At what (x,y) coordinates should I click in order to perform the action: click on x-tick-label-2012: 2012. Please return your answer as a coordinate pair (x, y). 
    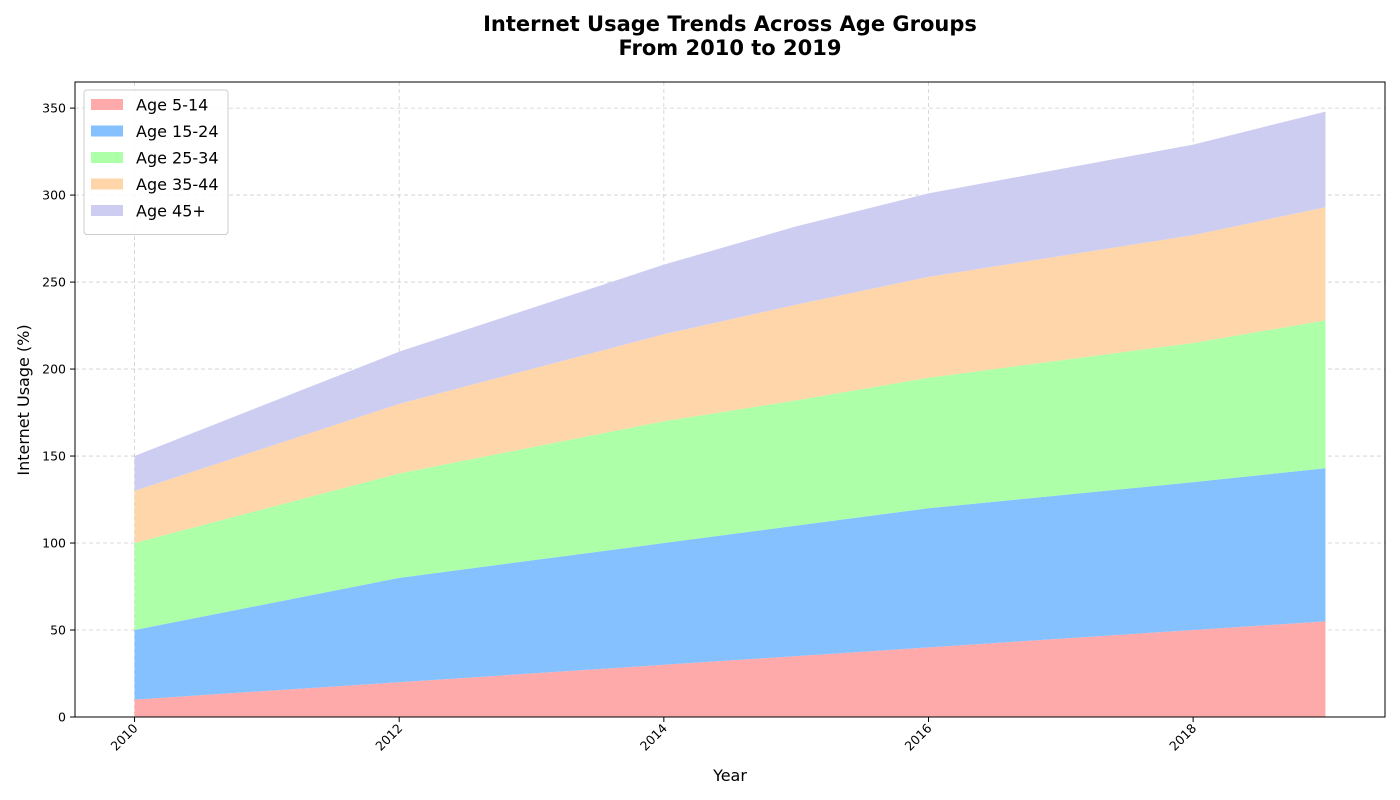
    Looking at the image, I should click on (388, 737).